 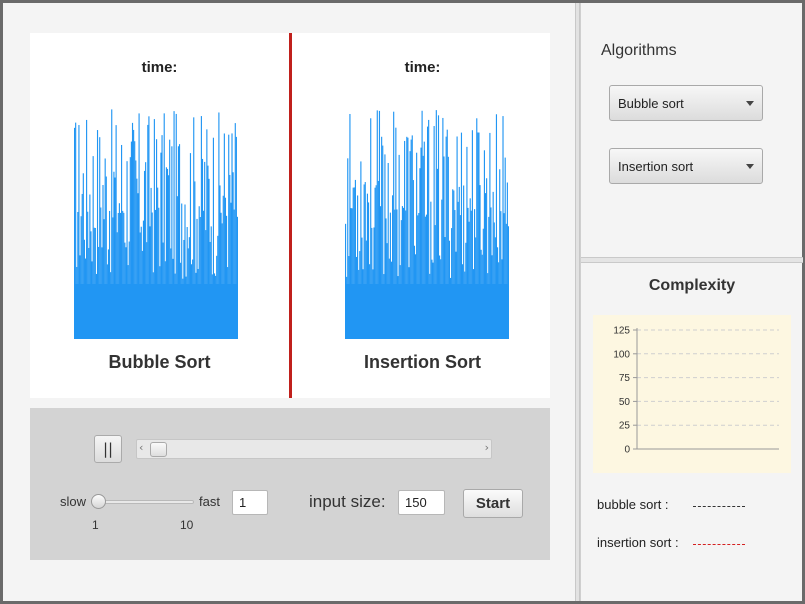 I want to click on y-tick-label: 25, so click(x=625, y=426).